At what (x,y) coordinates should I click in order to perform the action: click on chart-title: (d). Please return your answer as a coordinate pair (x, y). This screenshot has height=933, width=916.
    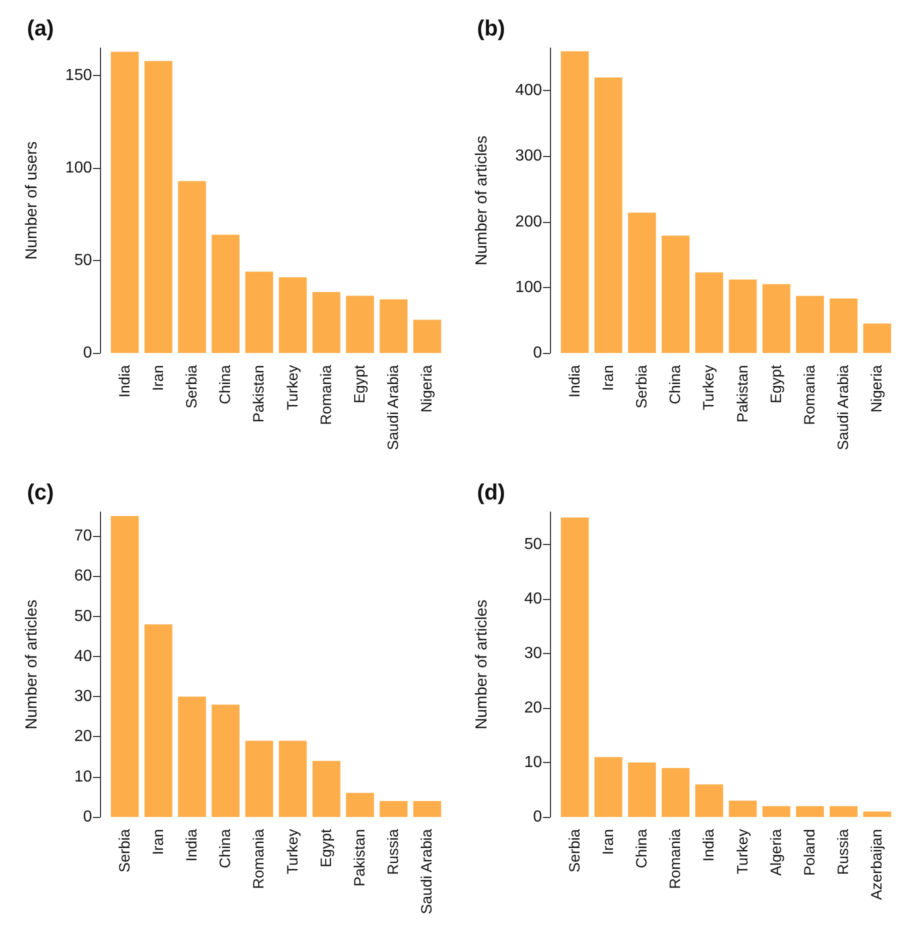
    Looking at the image, I should click on (491, 492).